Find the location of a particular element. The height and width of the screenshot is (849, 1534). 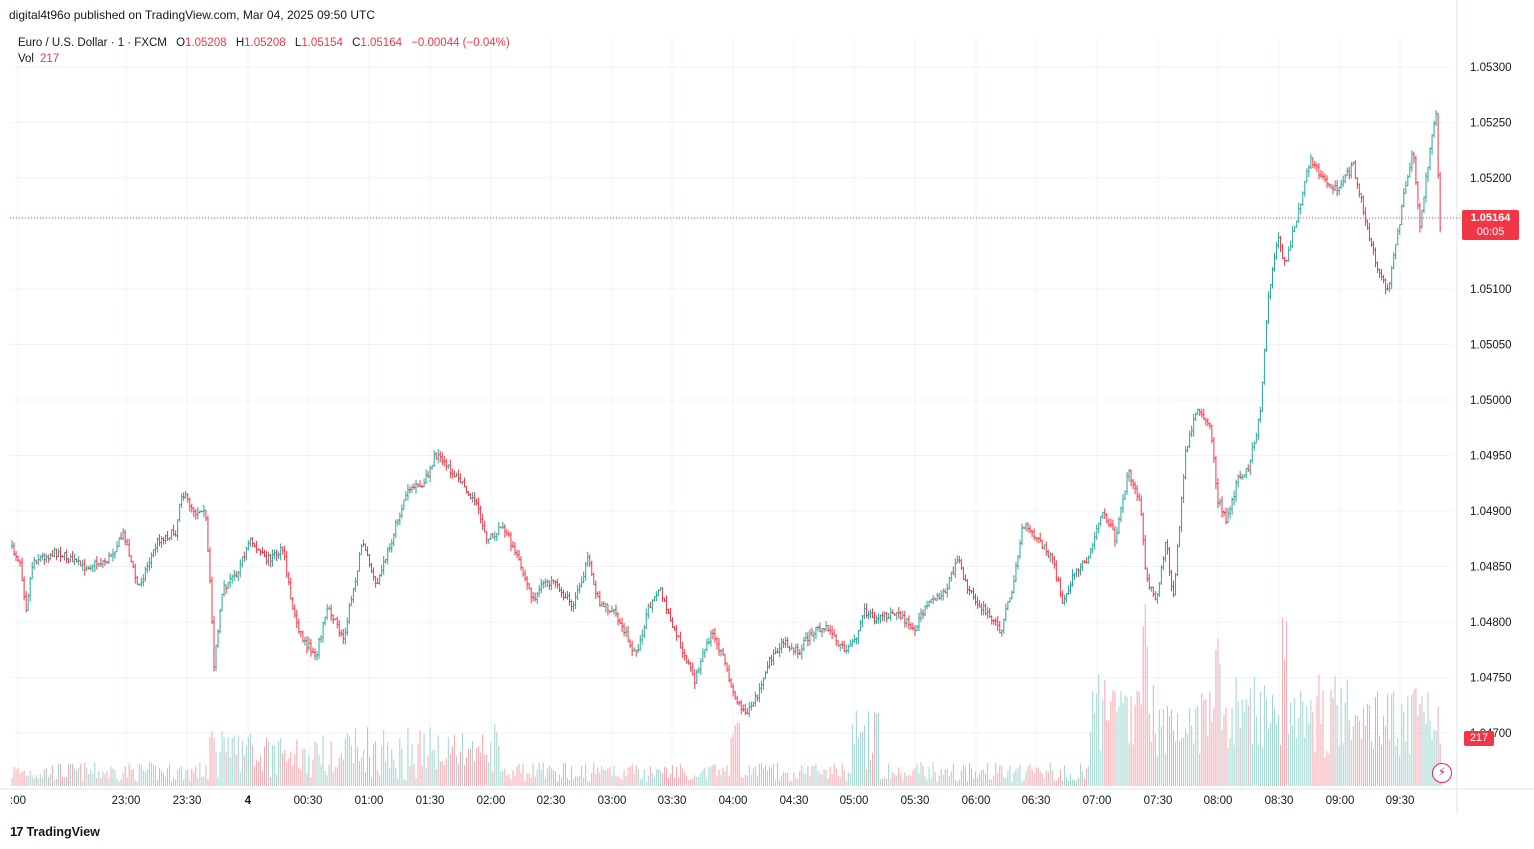

volume-legend-row: Vol 217 is located at coordinates (264, 59).